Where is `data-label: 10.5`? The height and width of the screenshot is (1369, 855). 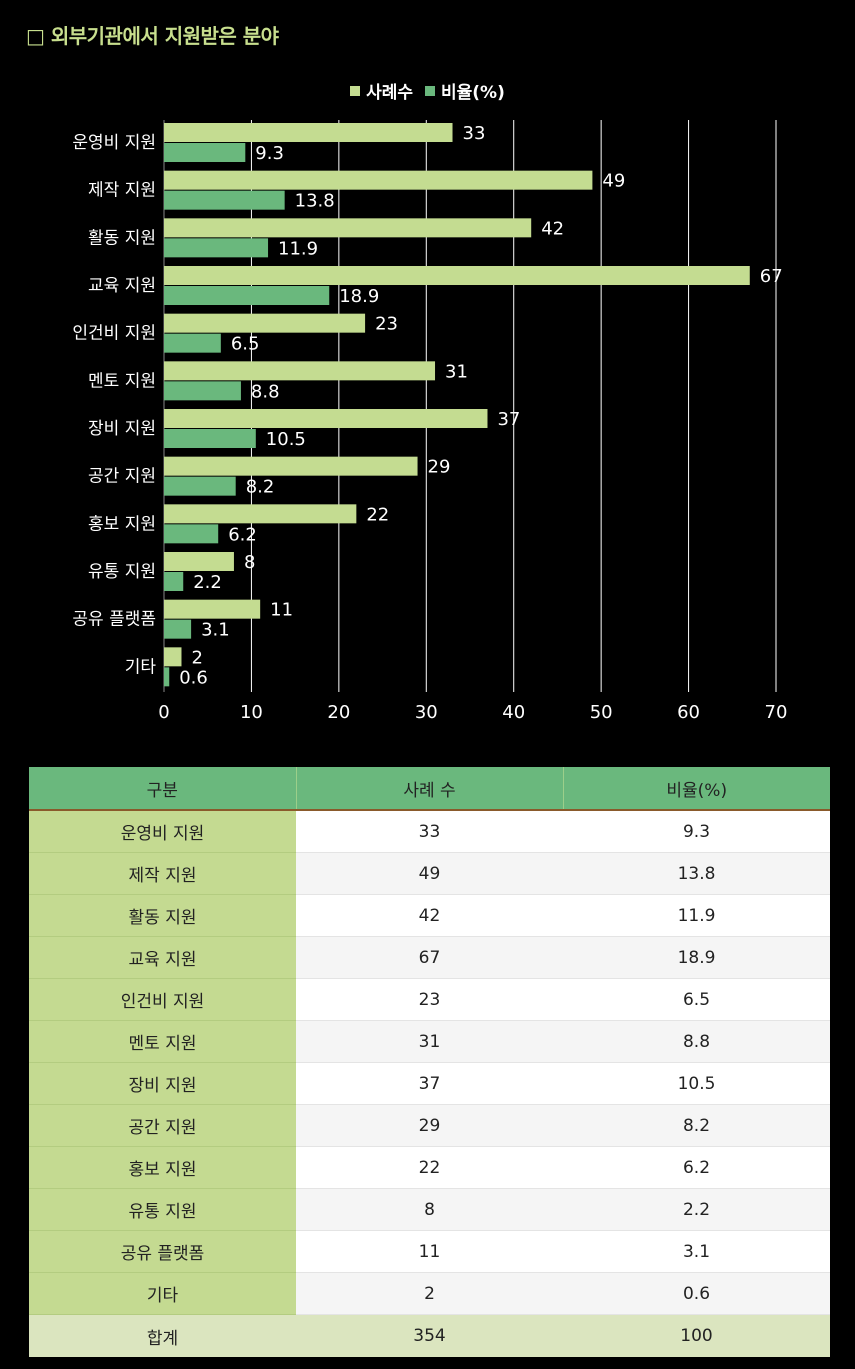
data-label: 10.5 is located at coordinates (286, 439).